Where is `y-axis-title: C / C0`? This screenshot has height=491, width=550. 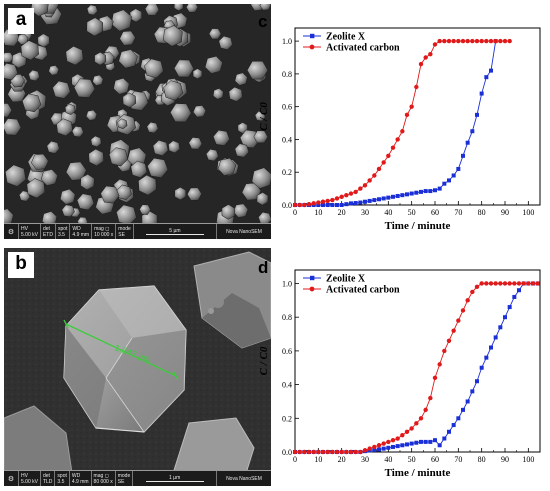
y-axis-title: C / C0 is located at coordinates (264, 116).